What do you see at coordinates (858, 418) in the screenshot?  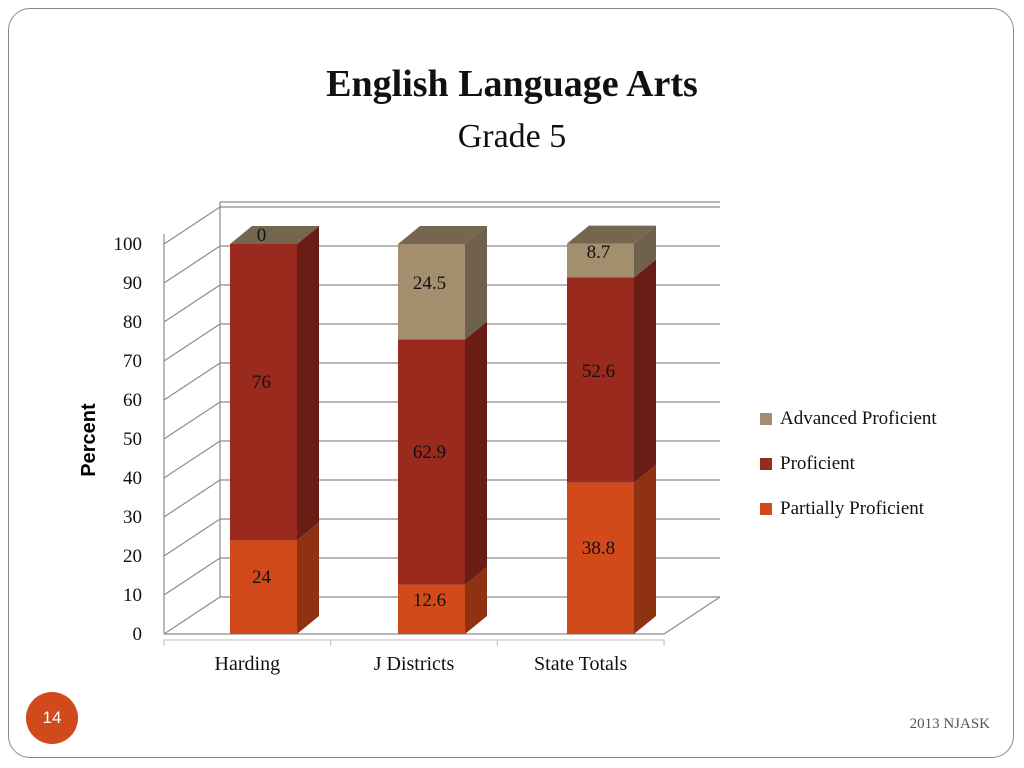 I see `legend-label: Advanced Proficient` at bounding box center [858, 418].